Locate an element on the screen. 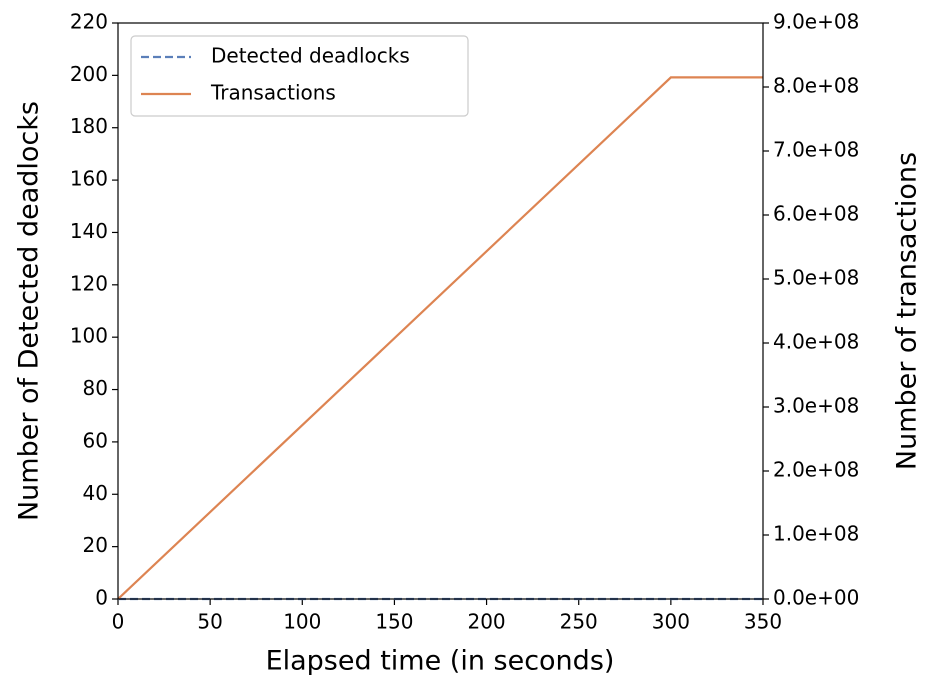 The width and height of the screenshot is (941, 695). y-tick-label: 60 is located at coordinates (95, 440).